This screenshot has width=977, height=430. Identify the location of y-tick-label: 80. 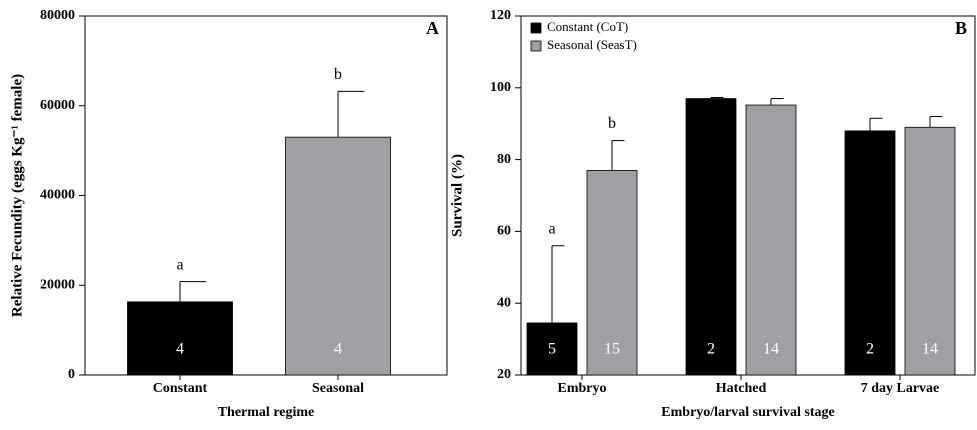
(504, 159).